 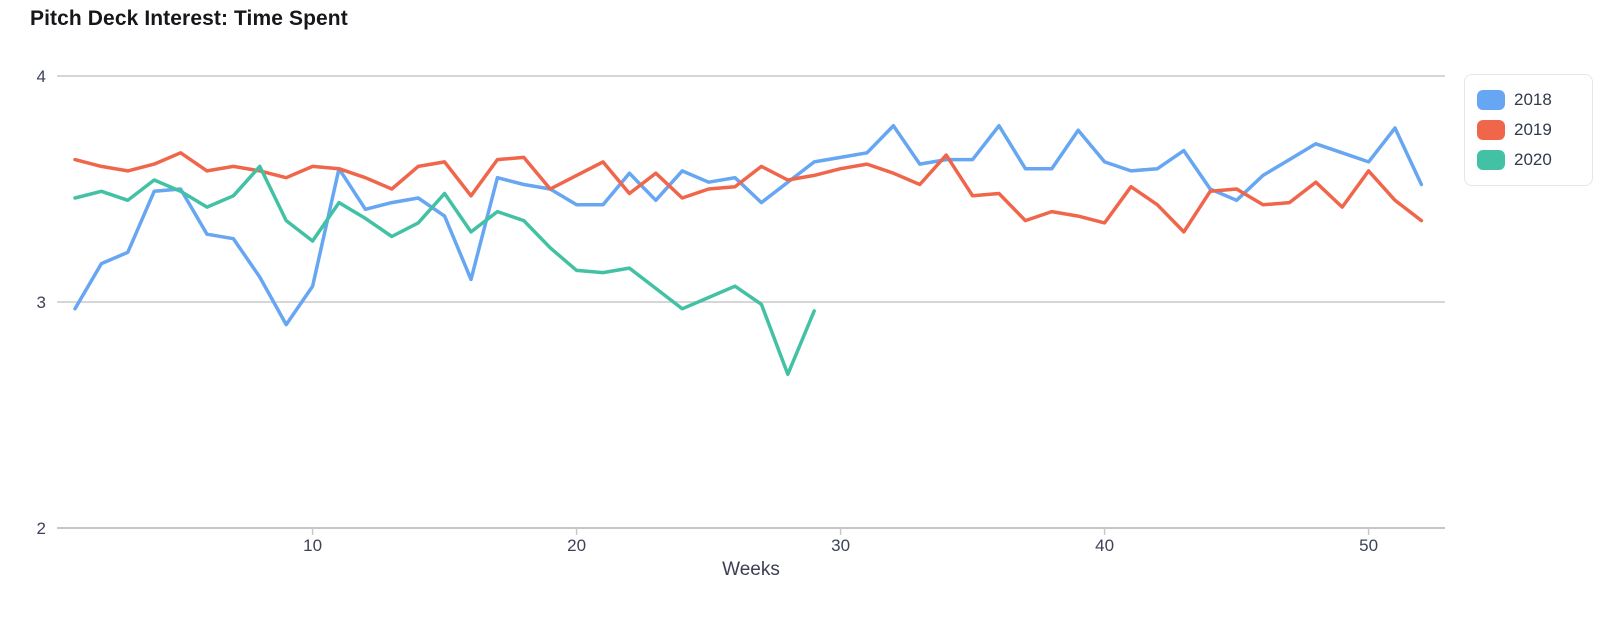 What do you see at coordinates (1533, 129) in the screenshot?
I see `legend-item-label: 2019` at bounding box center [1533, 129].